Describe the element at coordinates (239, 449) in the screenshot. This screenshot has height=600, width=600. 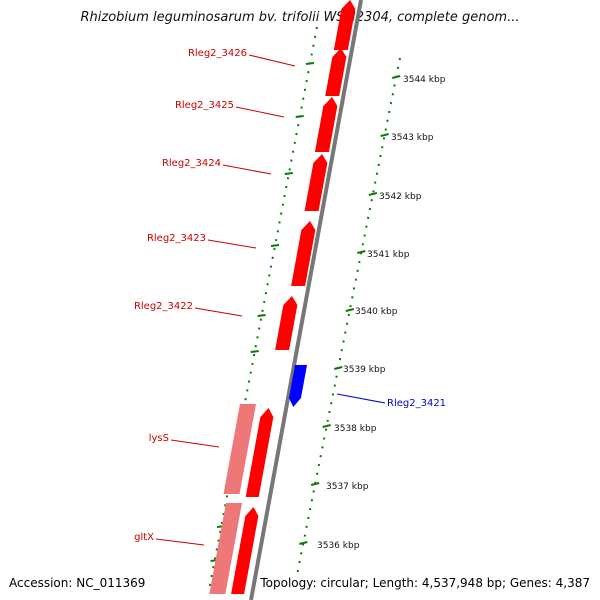
I see `gene-bar-lyss` at that location.